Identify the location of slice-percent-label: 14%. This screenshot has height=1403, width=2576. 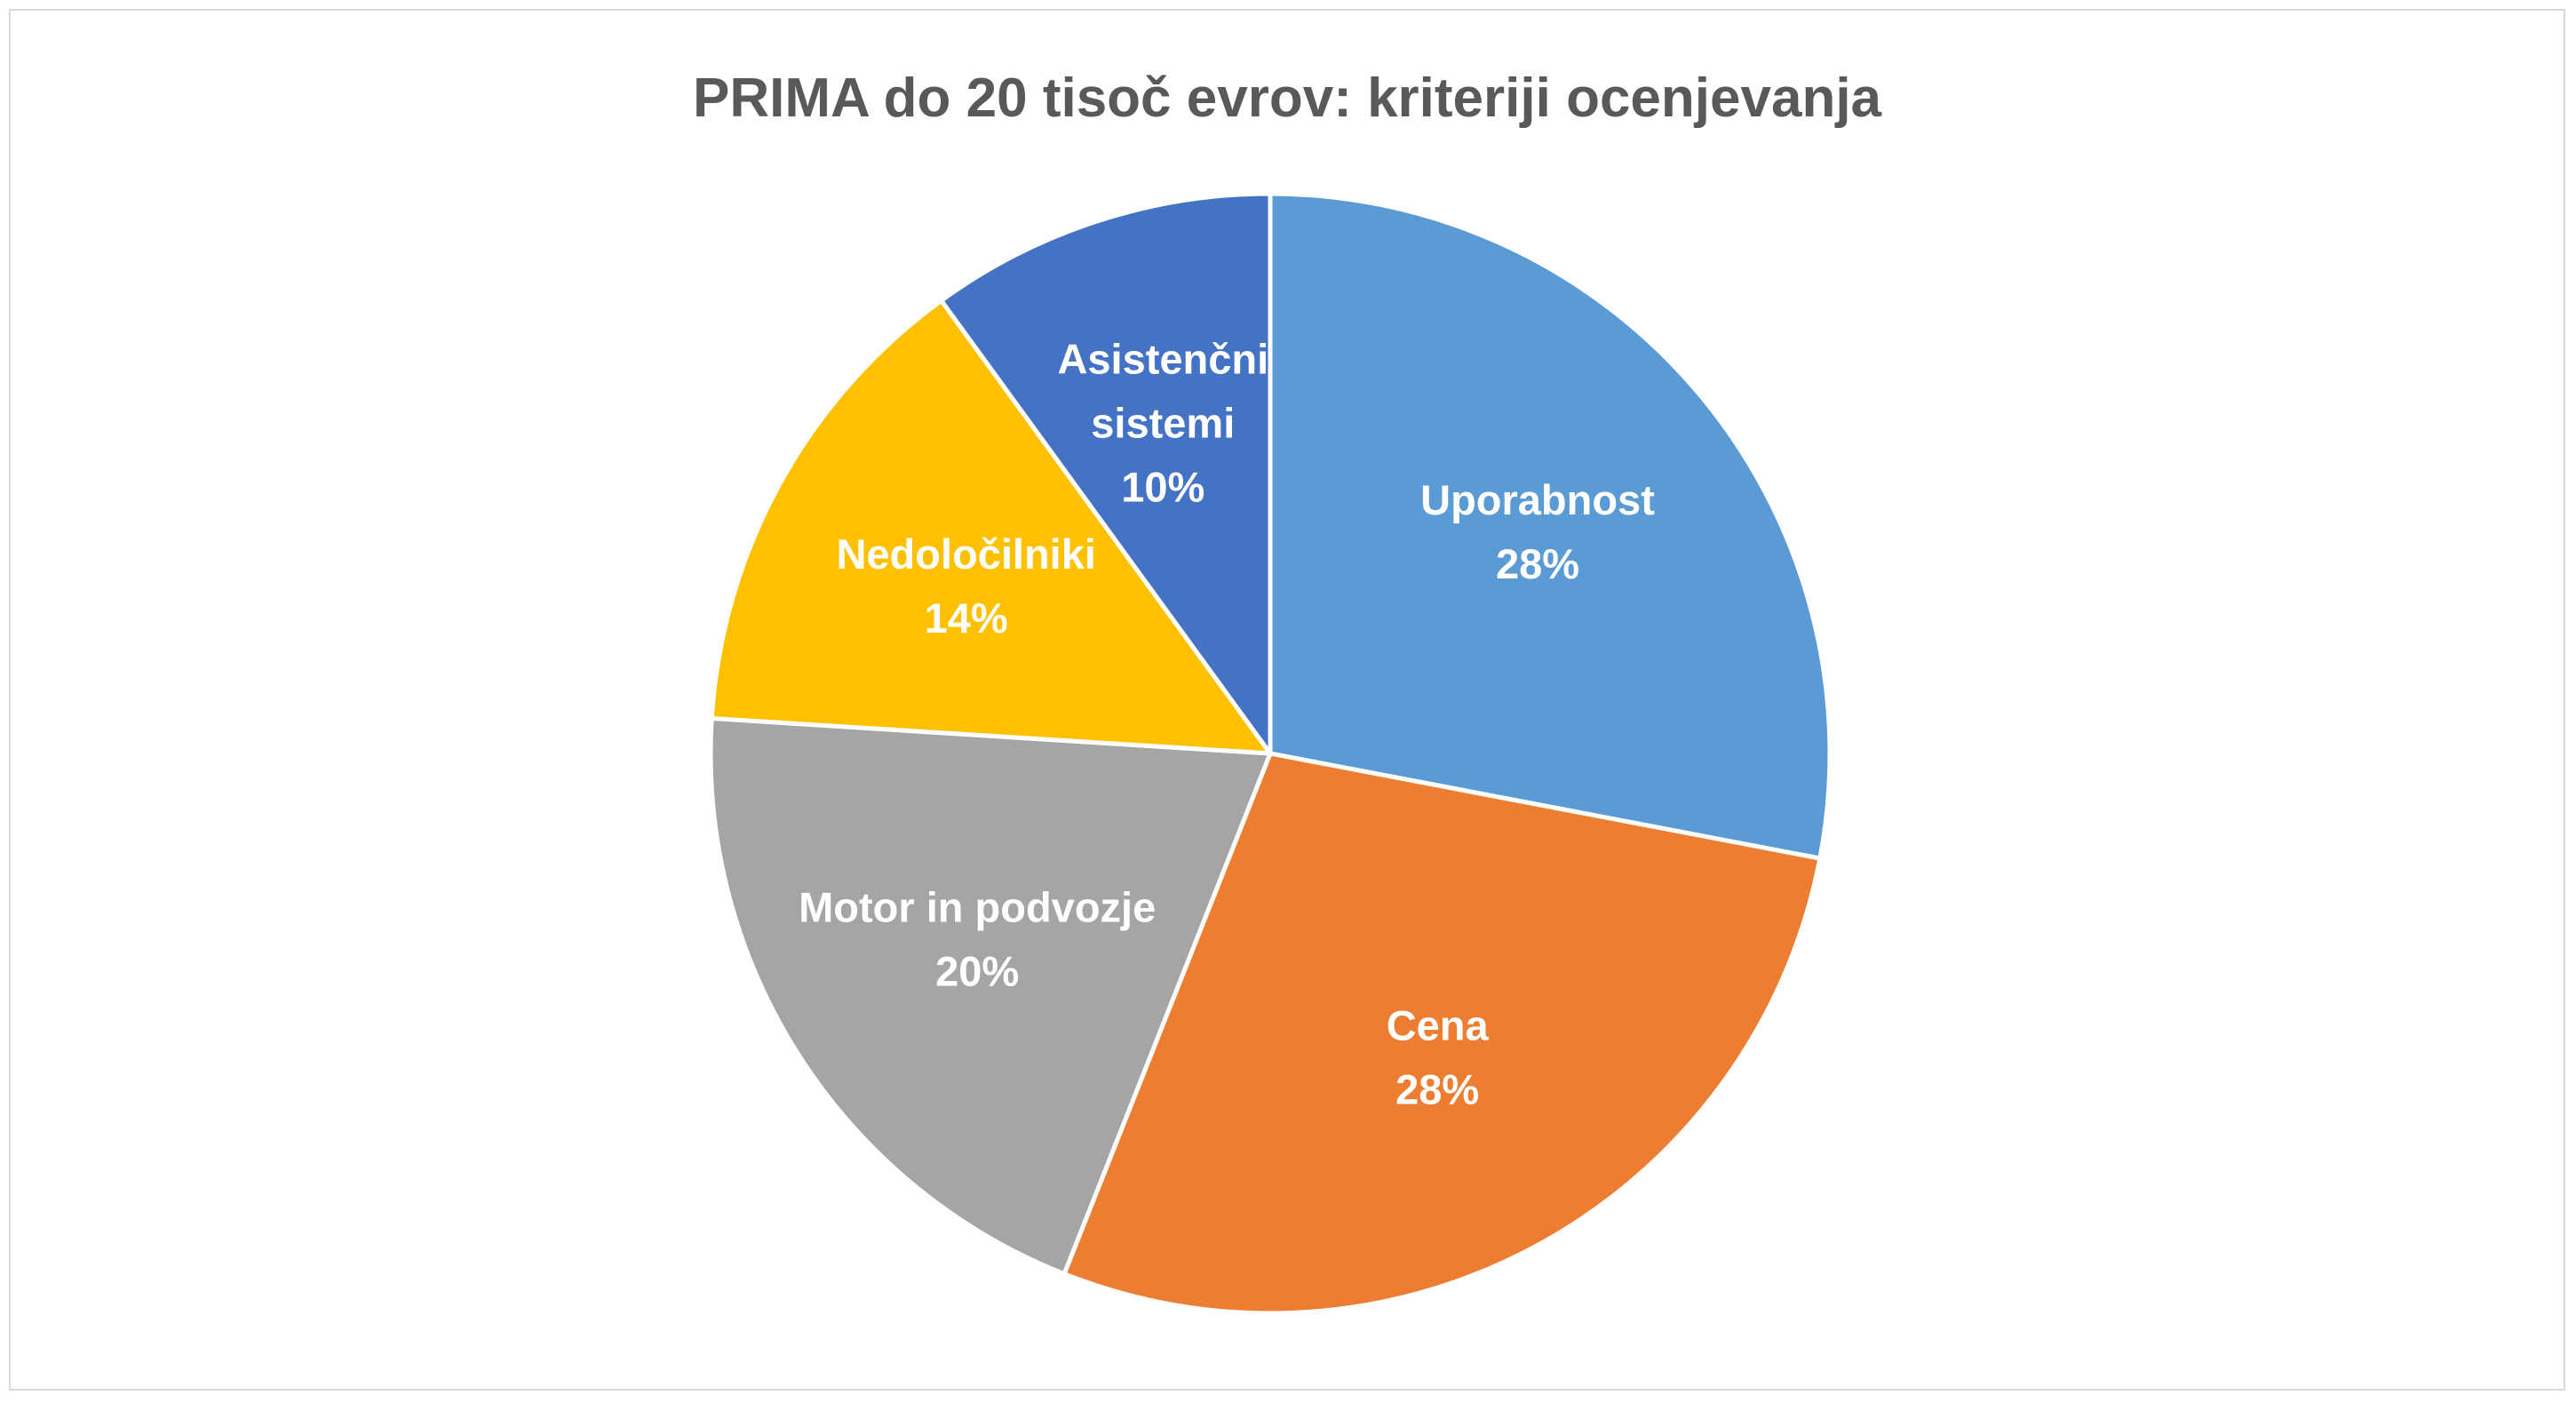
(966, 618).